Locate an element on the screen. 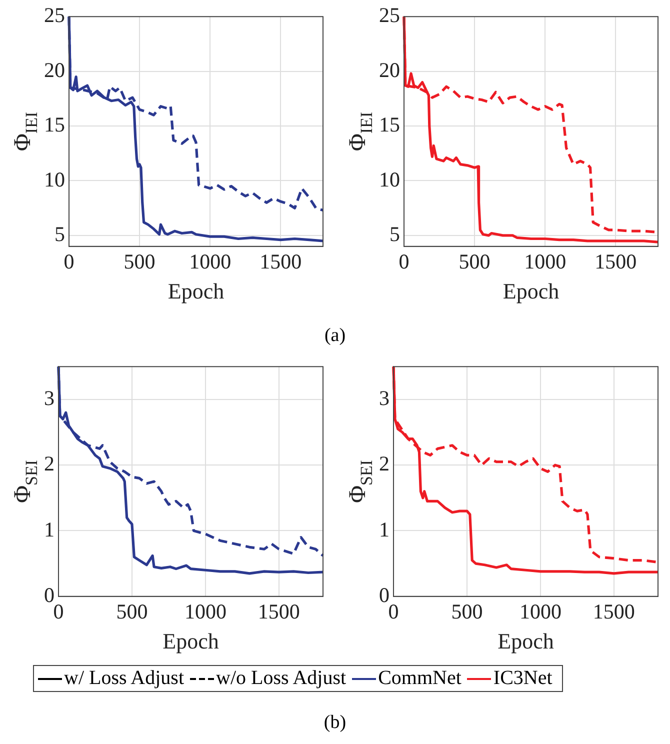 This screenshot has height=744, width=670. legend-label: w/ Loss Adjust is located at coordinates (124, 678).